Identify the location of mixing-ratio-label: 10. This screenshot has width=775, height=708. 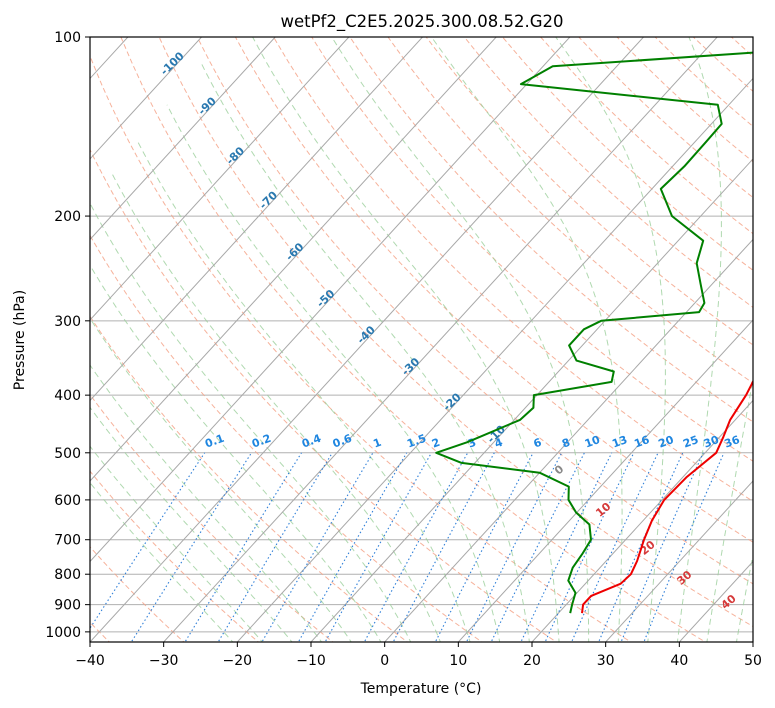
(592, 442).